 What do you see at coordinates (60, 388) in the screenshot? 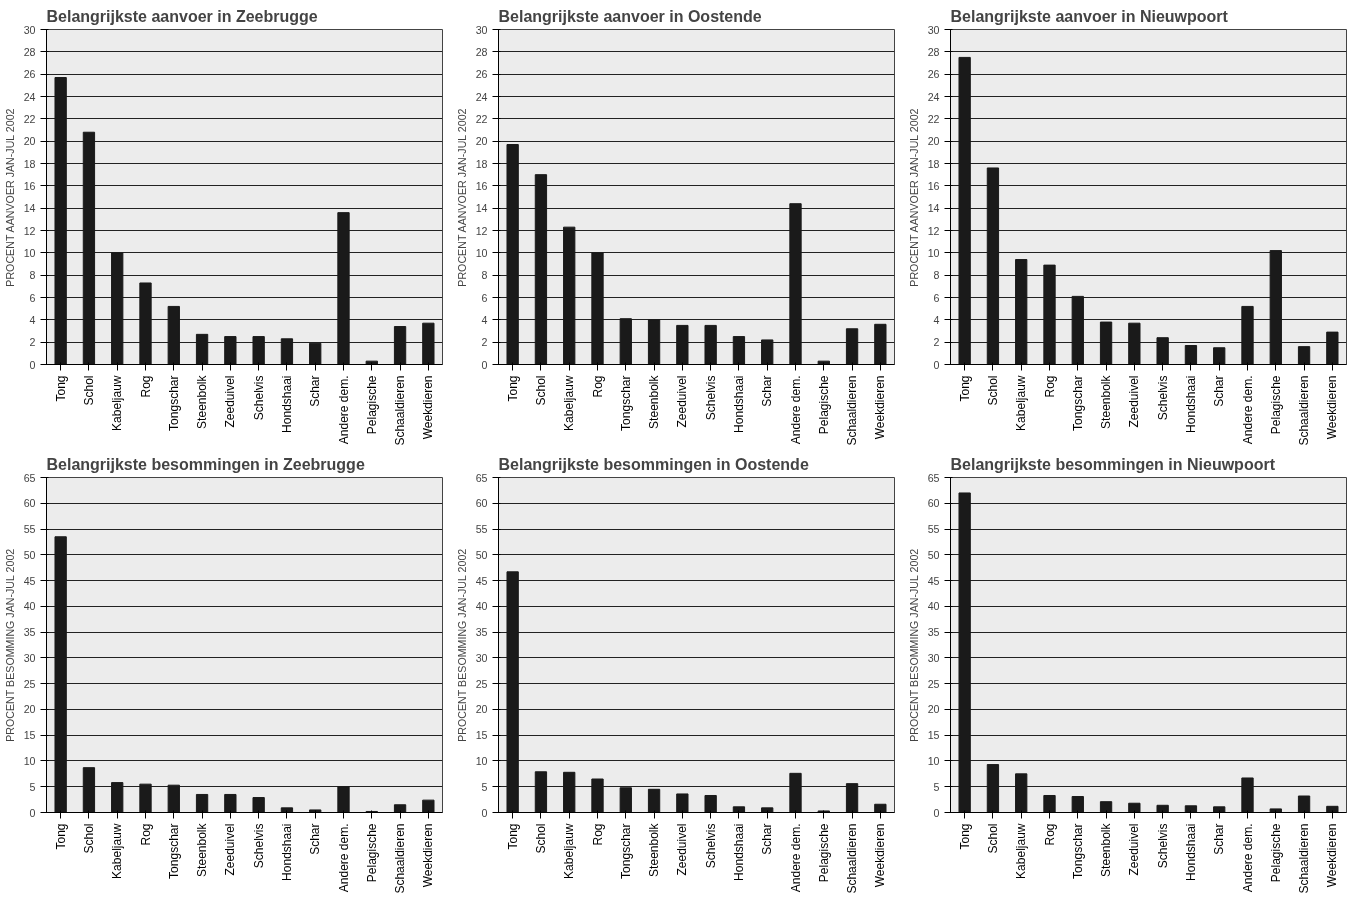
I see `x-tick-label: Tong` at bounding box center [60, 388].